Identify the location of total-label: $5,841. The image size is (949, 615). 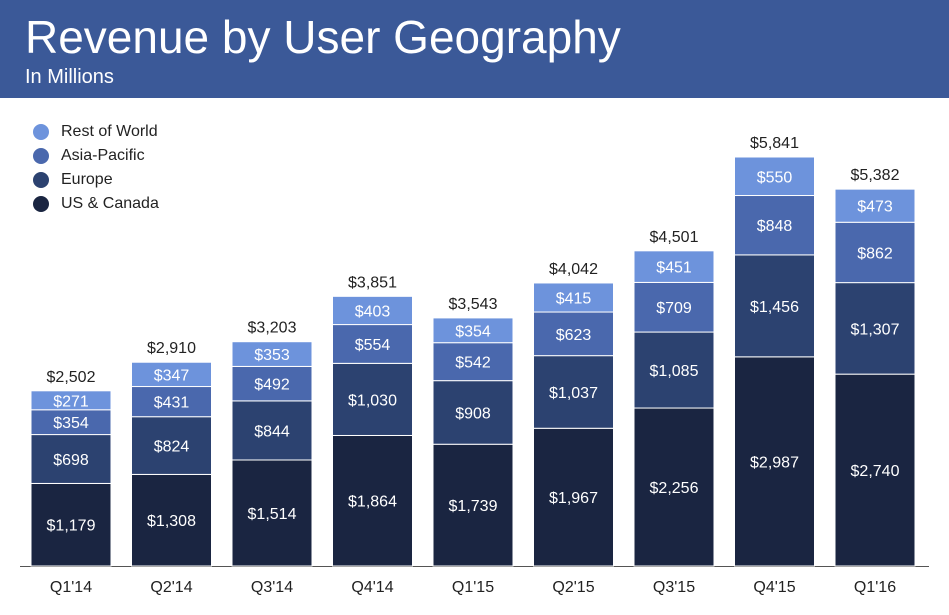
(774, 143).